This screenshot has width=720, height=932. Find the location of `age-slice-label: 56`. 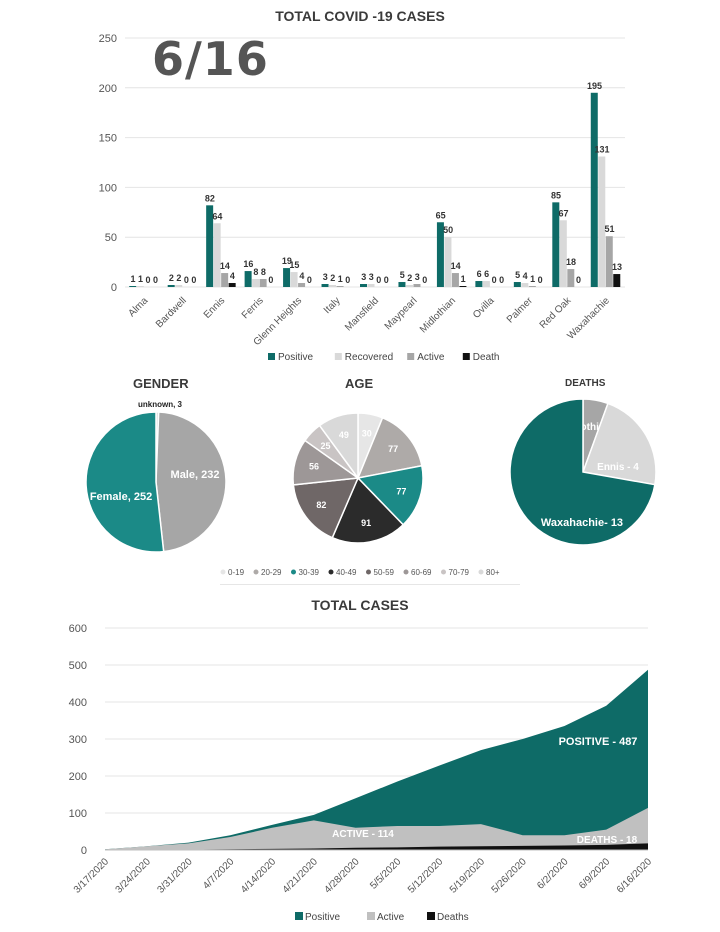

age-slice-label: 56 is located at coordinates (314, 467).